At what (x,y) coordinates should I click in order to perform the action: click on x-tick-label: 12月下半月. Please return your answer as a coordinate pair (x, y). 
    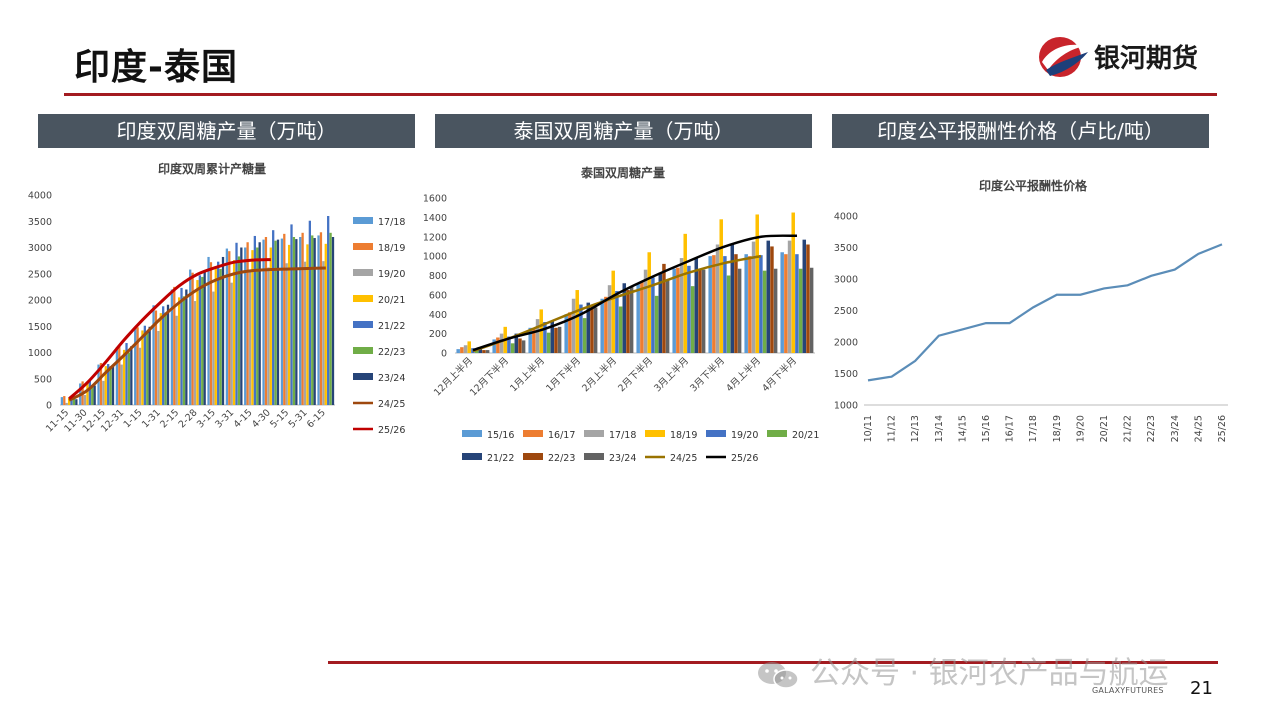
    Looking at the image, I should click on (489, 377).